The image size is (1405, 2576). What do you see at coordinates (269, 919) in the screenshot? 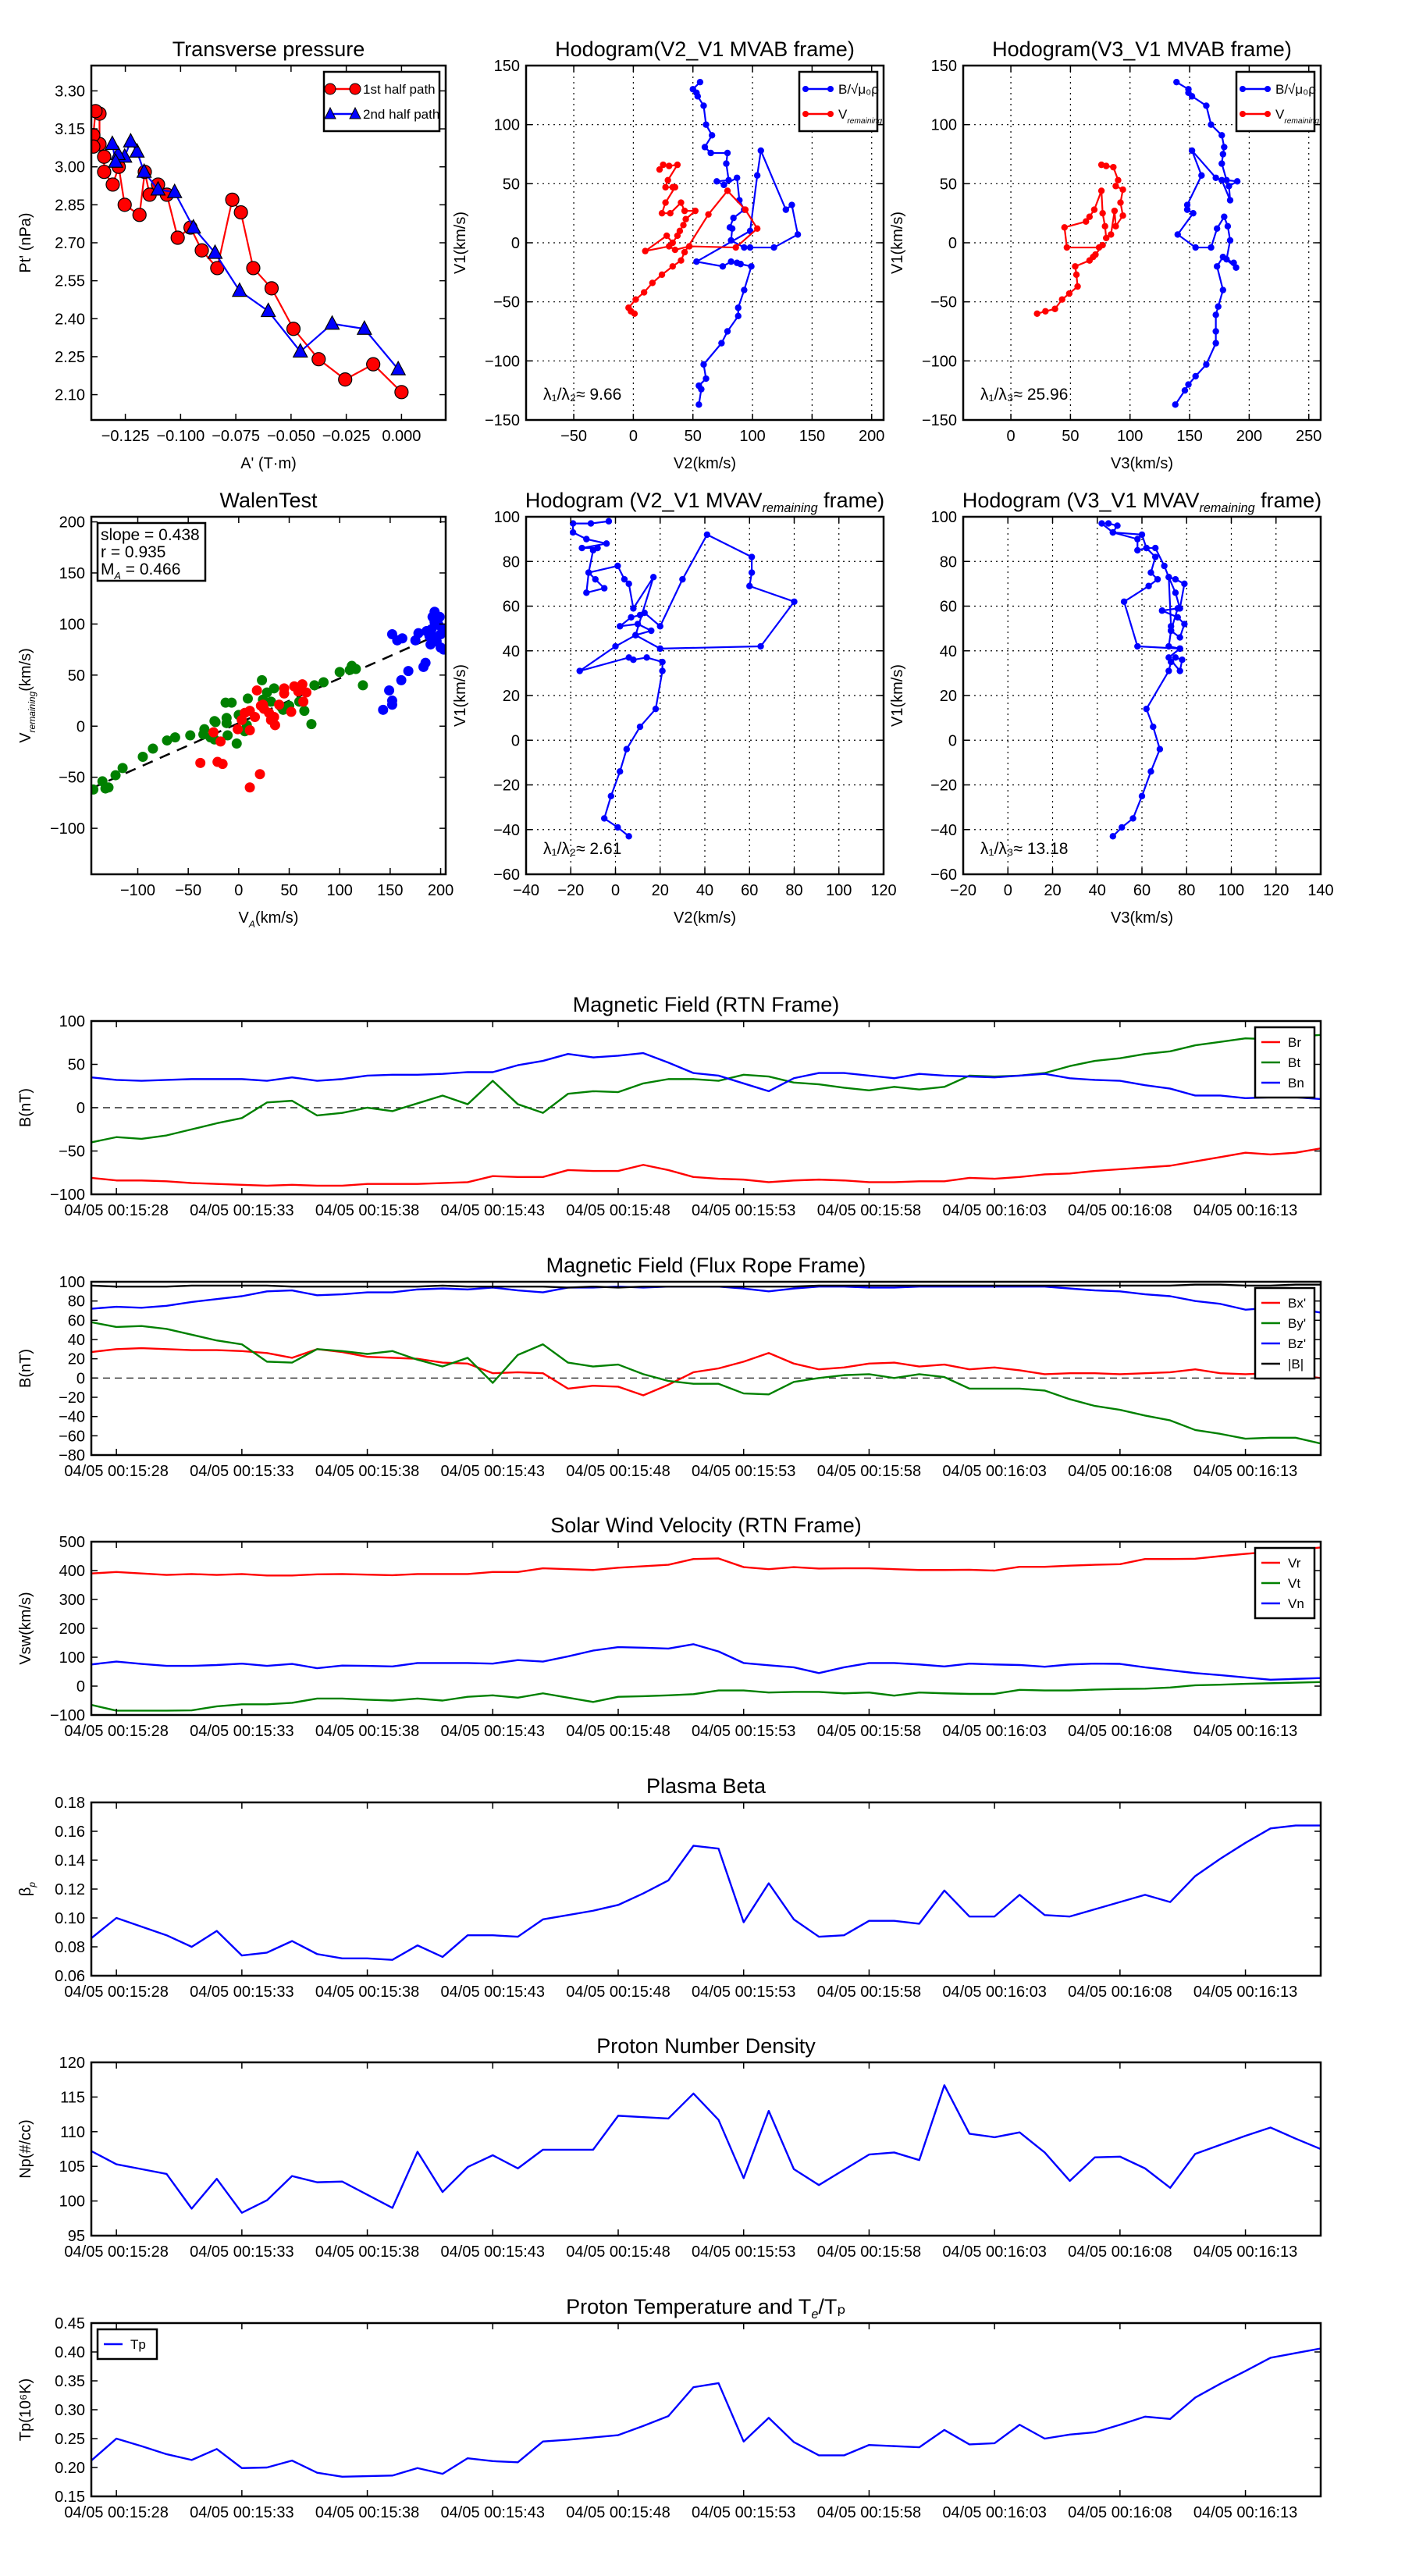
I see `x-axis-label: VA(km/s)` at bounding box center [269, 919].